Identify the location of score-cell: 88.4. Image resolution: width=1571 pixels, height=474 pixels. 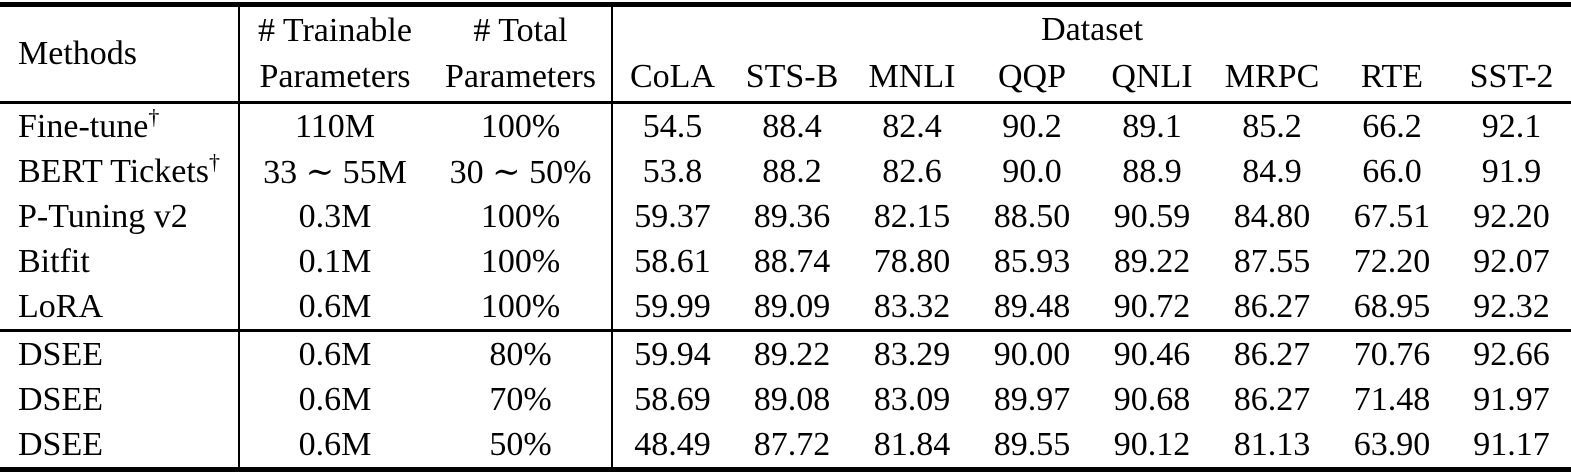
(792, 126).